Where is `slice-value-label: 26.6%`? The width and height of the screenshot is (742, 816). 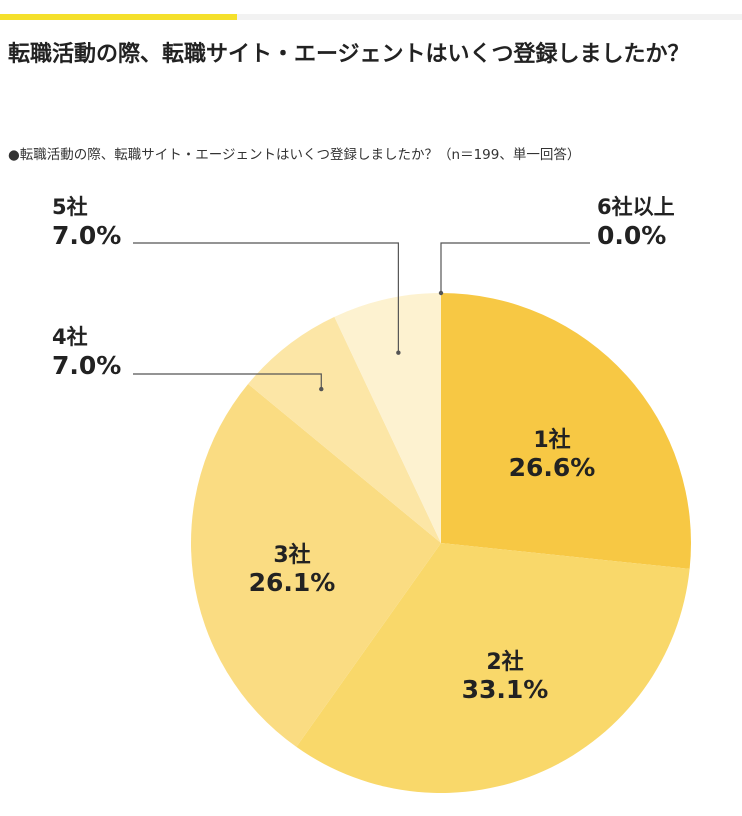 slice-value-label: 26.6% is located at coordinates (552, 467).